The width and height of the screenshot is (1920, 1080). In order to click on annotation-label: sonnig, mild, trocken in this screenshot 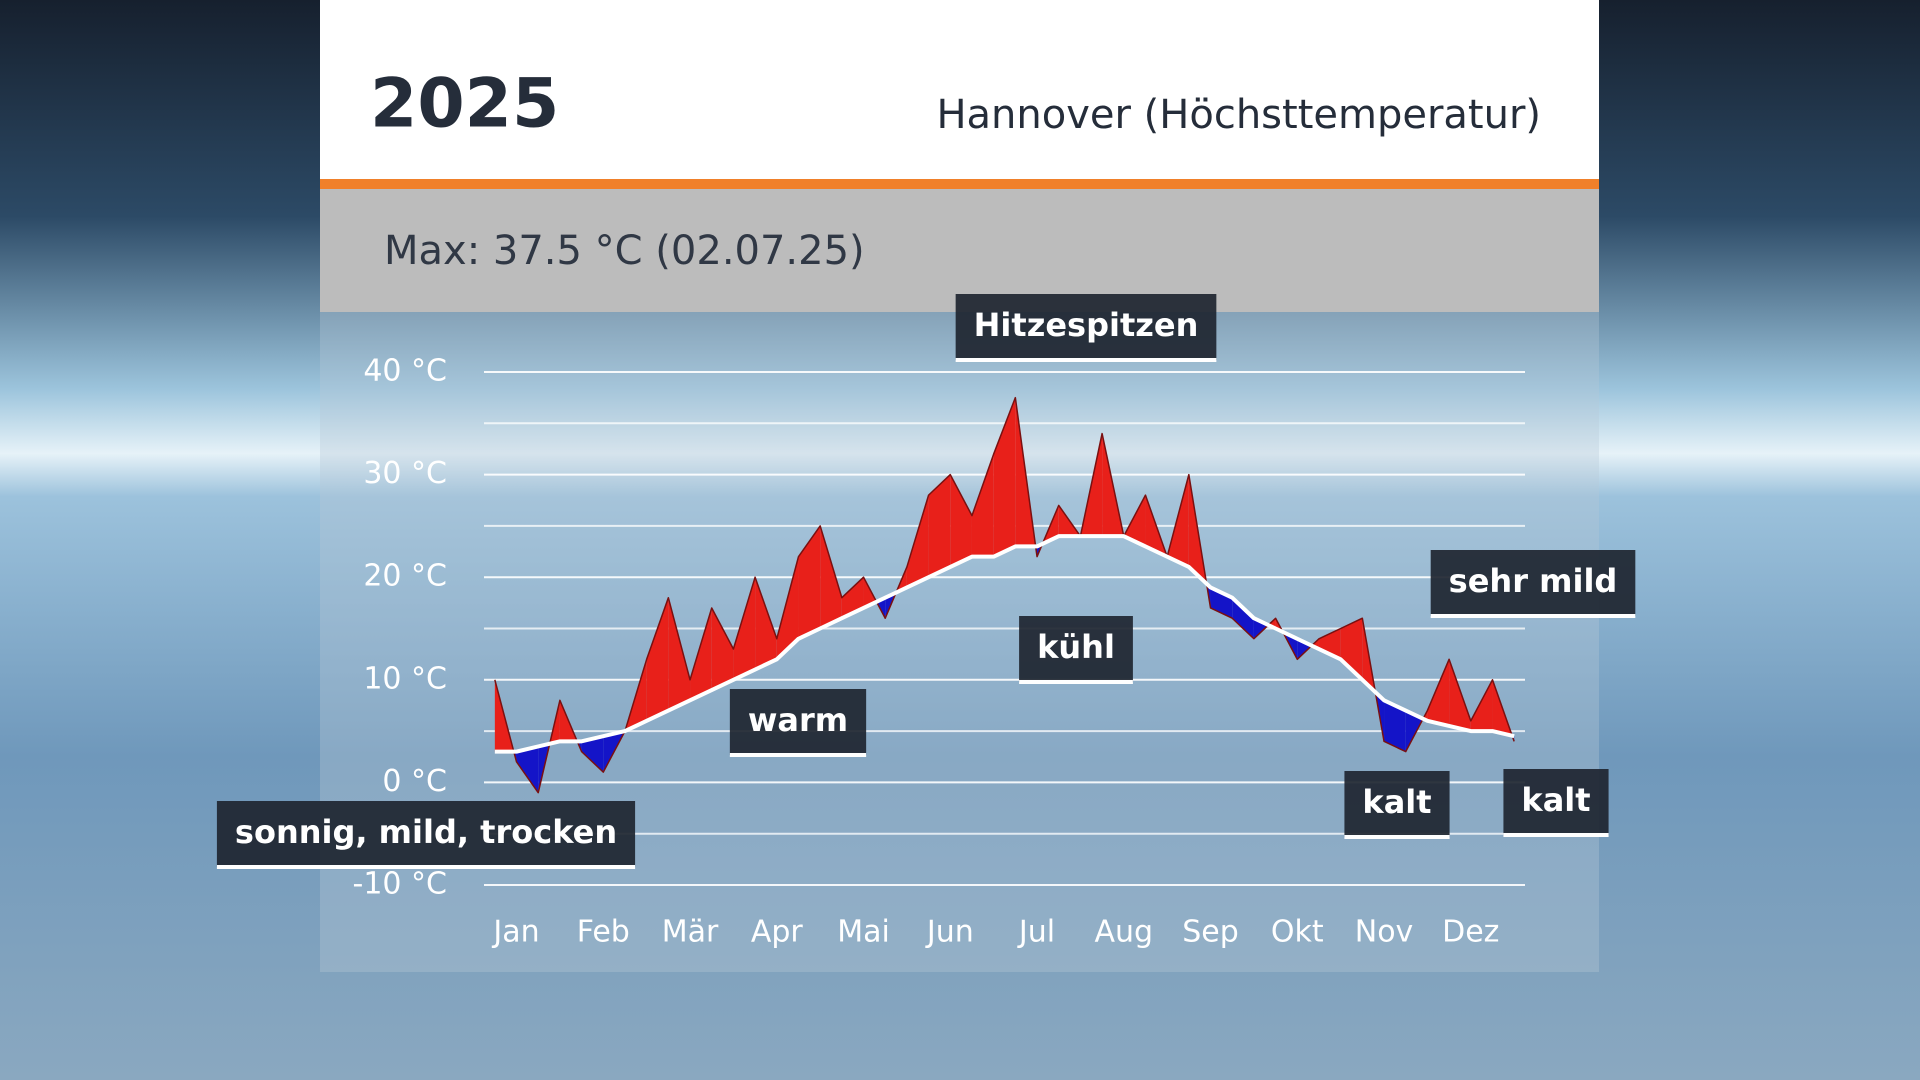, I will do `click(426, 832)`.